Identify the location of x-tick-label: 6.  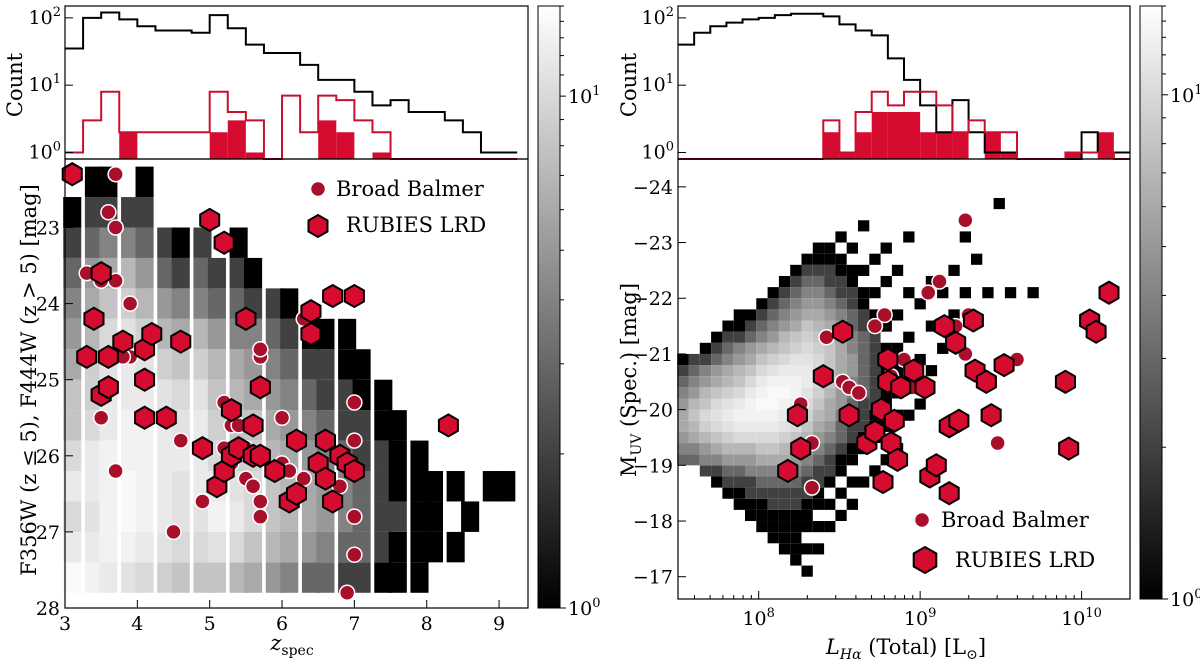
(282, 624).